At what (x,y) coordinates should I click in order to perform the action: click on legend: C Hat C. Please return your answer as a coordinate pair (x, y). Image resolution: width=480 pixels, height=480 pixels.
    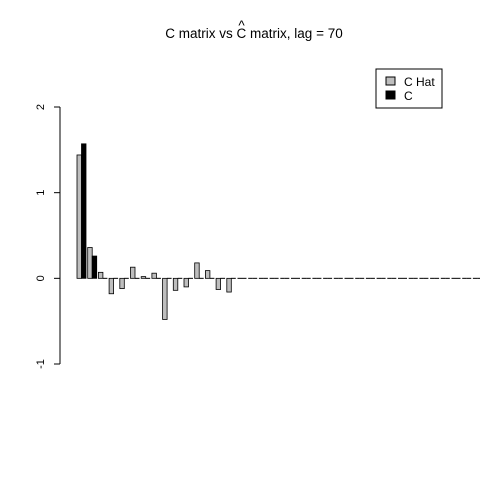
    Looking at the image, I should click on (409, 88).